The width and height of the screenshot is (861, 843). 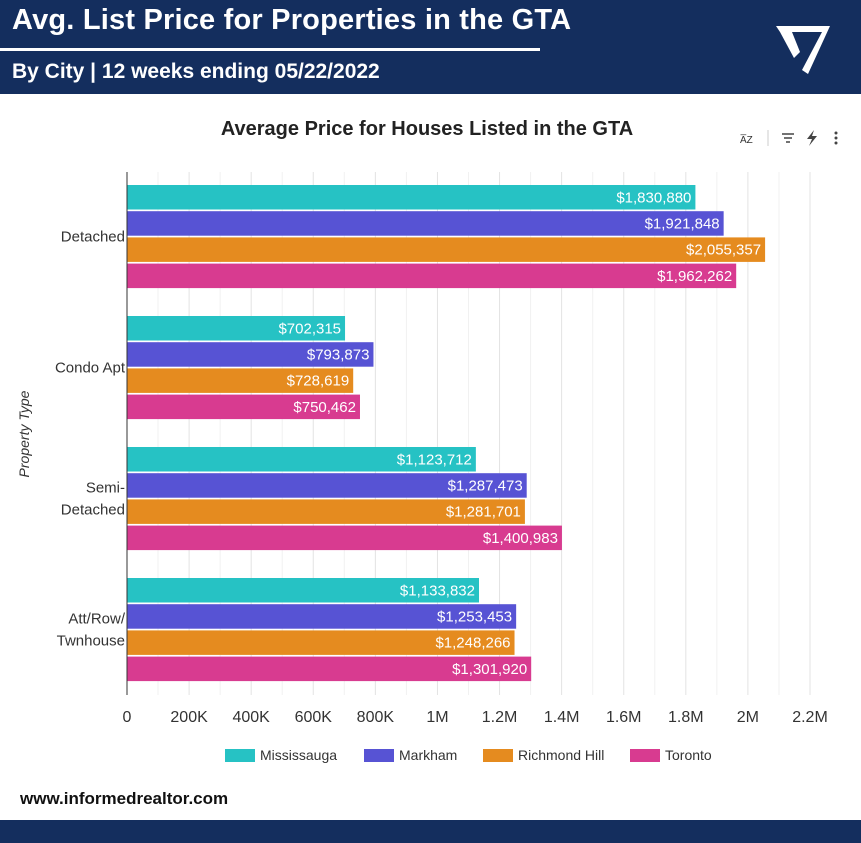 I want to click on x-tick-label: 800K, so click(x=376, y=717).